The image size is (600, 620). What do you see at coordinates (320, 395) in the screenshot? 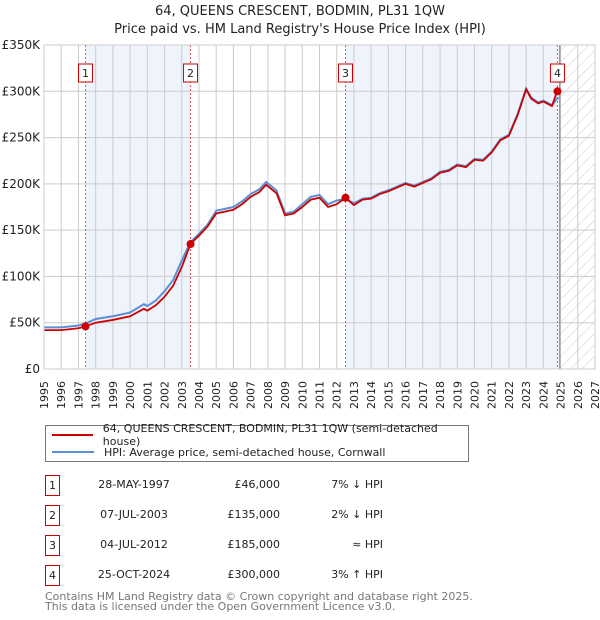
I see `x-tick-label: 2011` at bounding box center [320, 395].